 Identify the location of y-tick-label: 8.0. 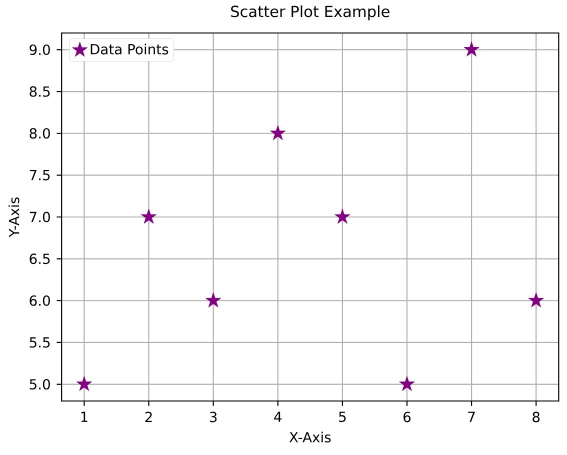
(40, 133).